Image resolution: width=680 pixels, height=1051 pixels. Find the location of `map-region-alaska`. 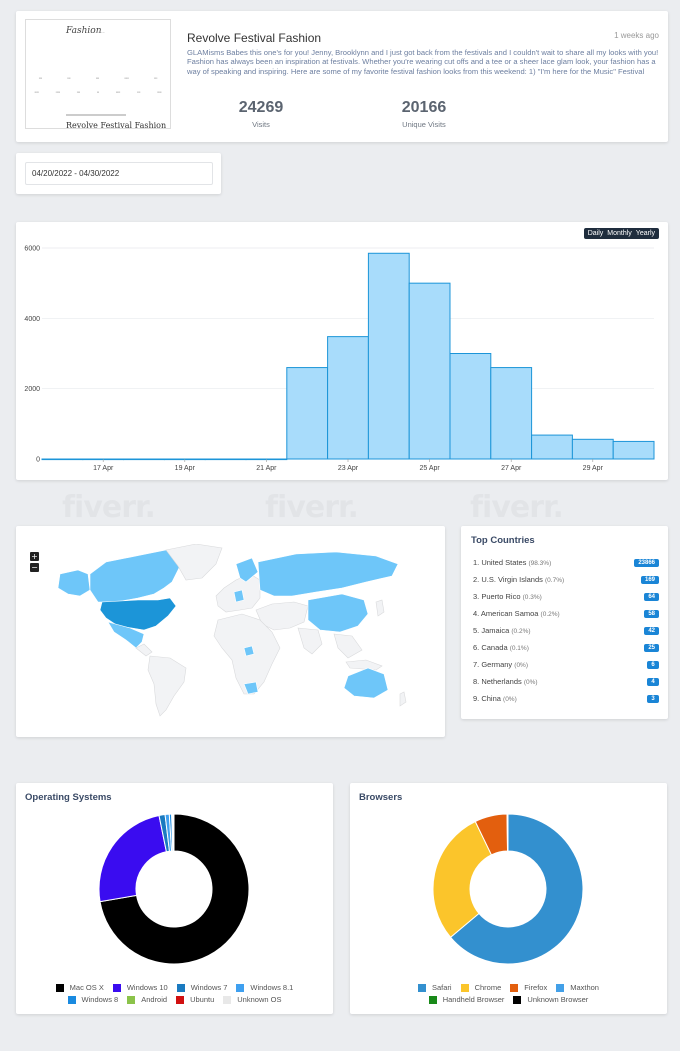

map-region-alaska is located at coordinates (74, 583).